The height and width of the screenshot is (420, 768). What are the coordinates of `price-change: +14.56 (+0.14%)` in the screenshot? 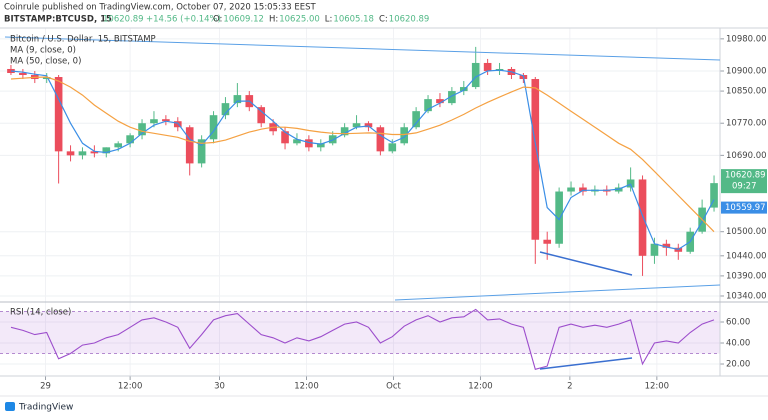 It's located at (183, 20).